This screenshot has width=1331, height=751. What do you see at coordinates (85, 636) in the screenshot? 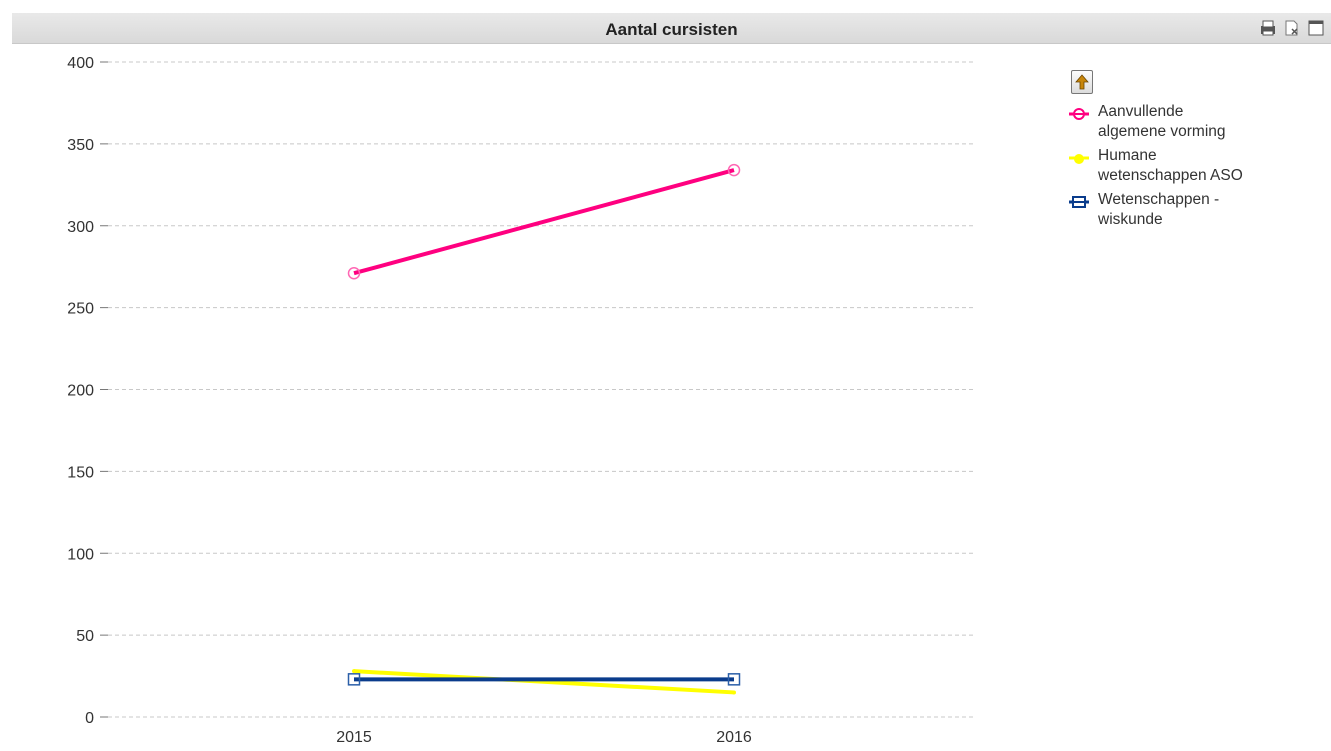
I see `y-tick-label: 50` at bounding box center [85, 636].